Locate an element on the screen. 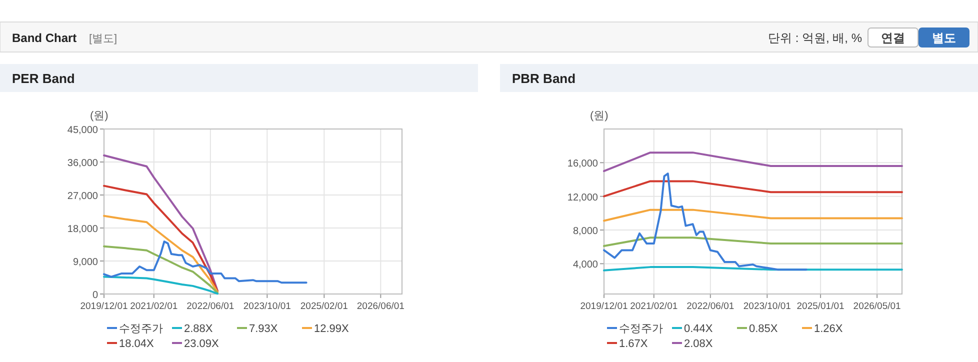 The image size is (978, 362). x-tick-label: 2025/02/01 is located at coordinates (324, 306).